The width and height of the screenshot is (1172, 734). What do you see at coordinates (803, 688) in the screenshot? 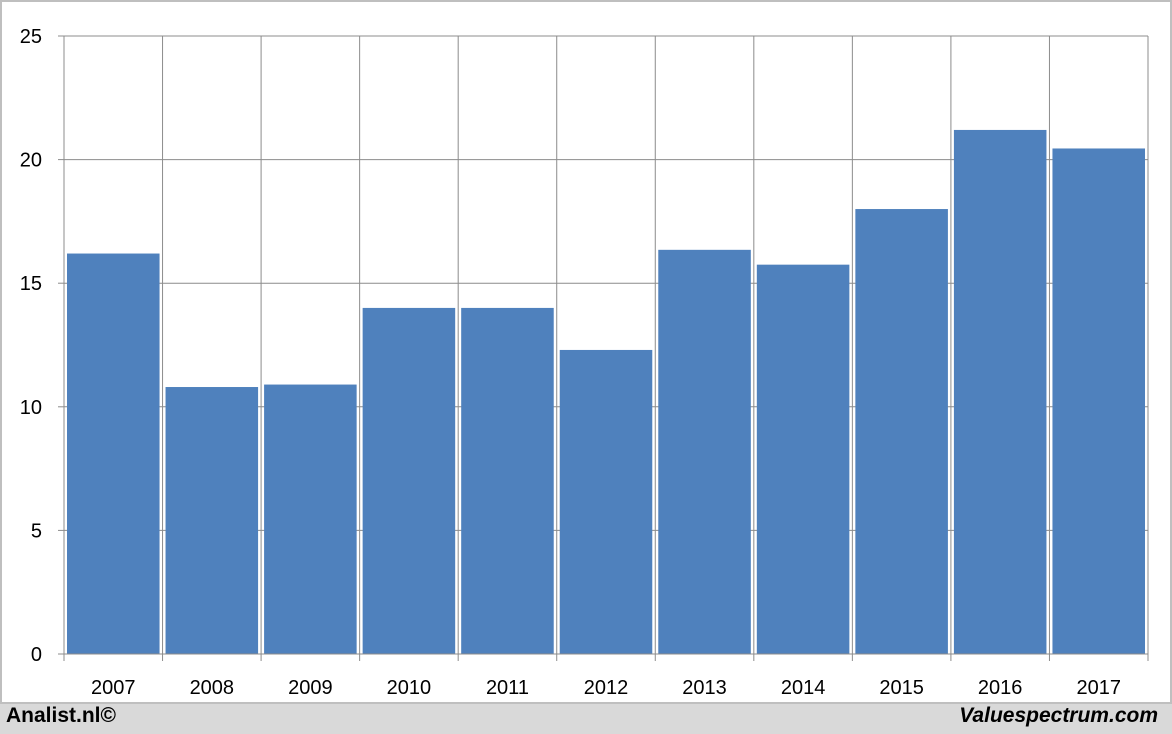
I see `x-tick-label: 2014` at bounding box center [803, 688].